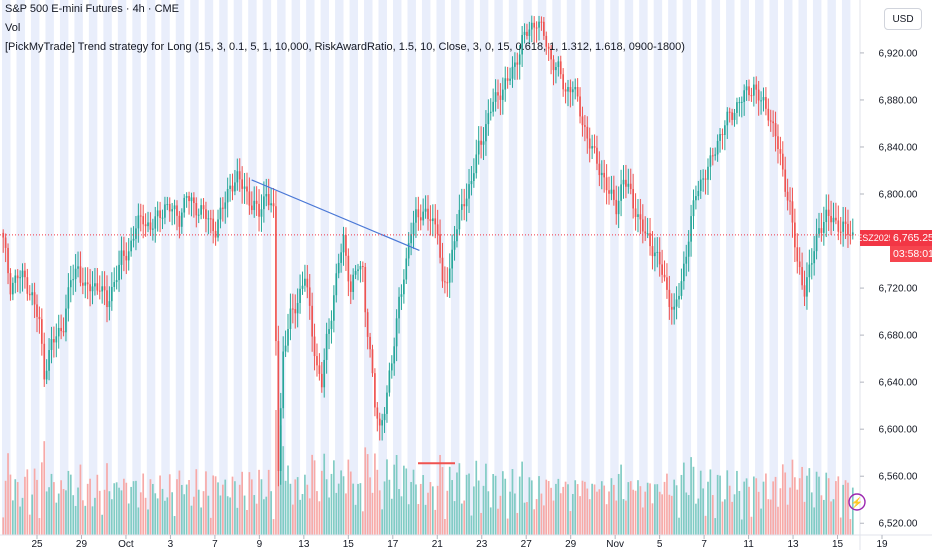 The width and height of the screenshot is (932, 550). I want to click on time-tick-label: 7, so click(215, 544).